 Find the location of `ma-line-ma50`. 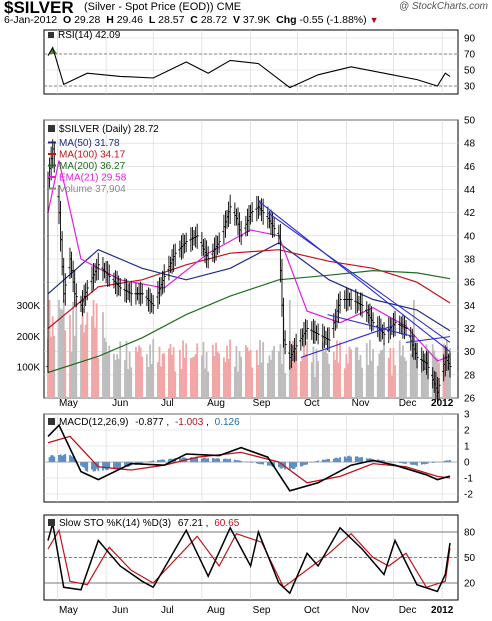

ma-line-ma50 is located at coordinates (249, 287).